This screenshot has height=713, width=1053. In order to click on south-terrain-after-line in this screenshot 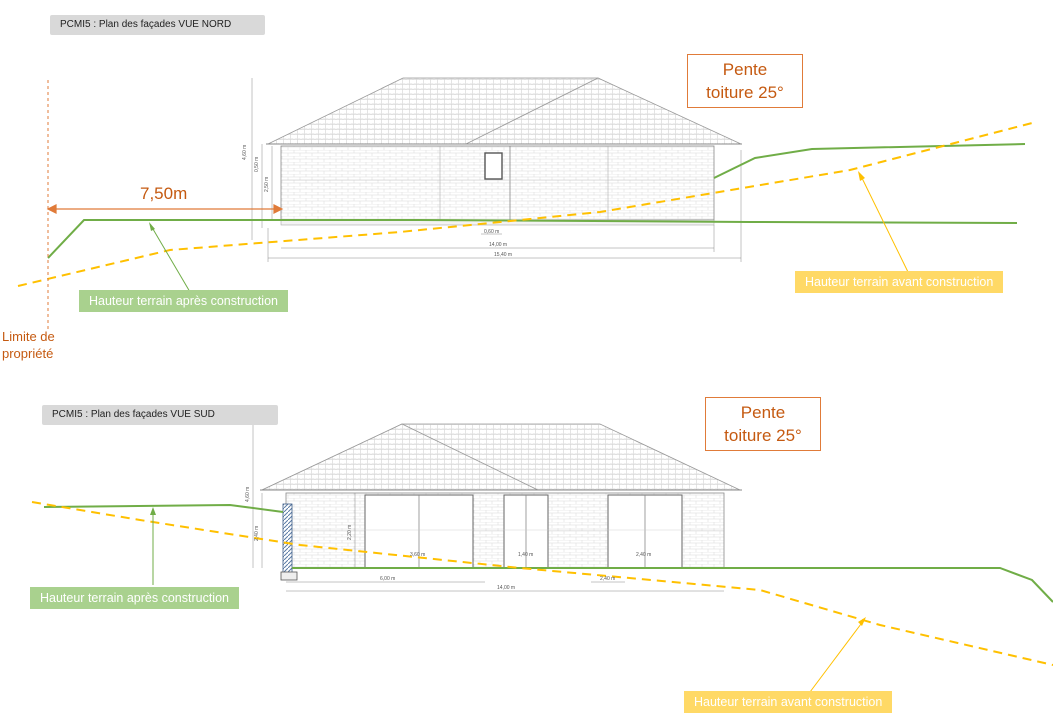, I will do `click(163, 508)`.